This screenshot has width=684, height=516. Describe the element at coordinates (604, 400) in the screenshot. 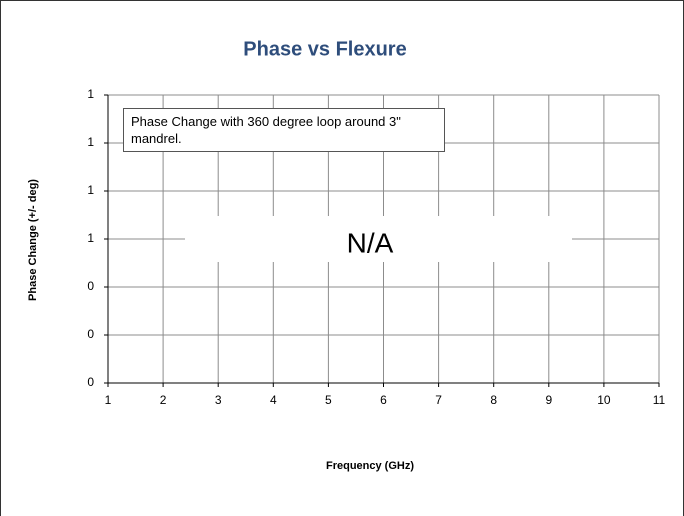

I see `x-tick-label: 10` at that location.